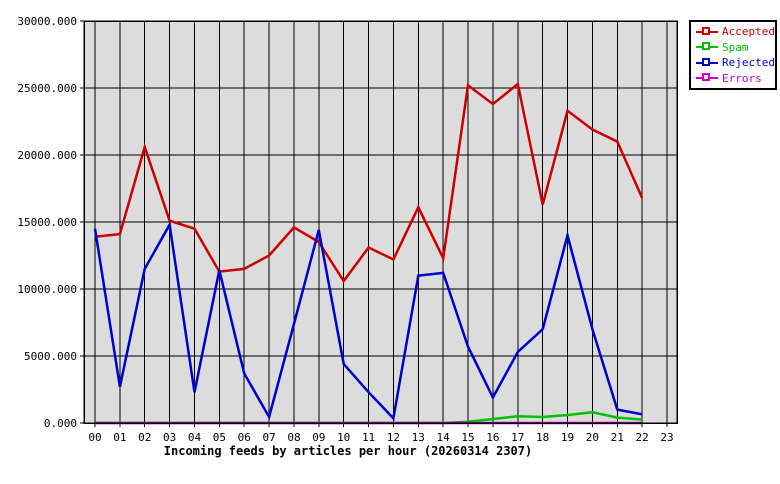 The height and width of the screenshot is (484, 780). What do you see at coordinates (418, 437) in the screenshot?
I see `x-axis-label: 13` at bounding box center [418, 437].